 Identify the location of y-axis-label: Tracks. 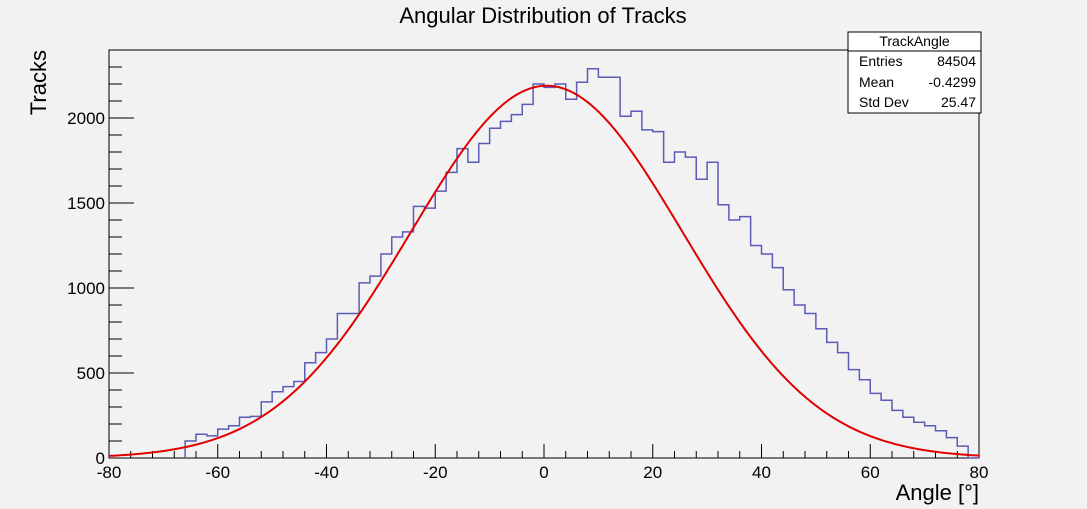
(38, 82).